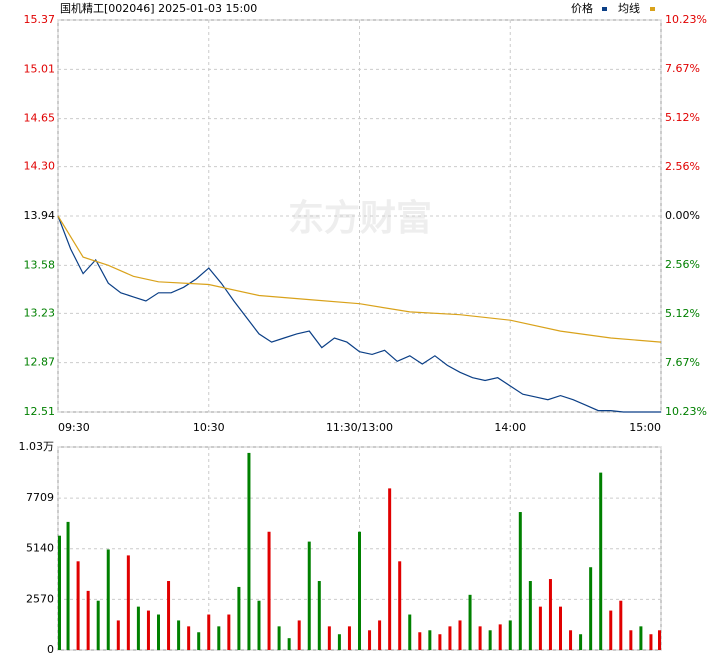  Describe the element at coordinates (40, 312) in the screenshot. I see `y-tick-label: 13.23` at that location.